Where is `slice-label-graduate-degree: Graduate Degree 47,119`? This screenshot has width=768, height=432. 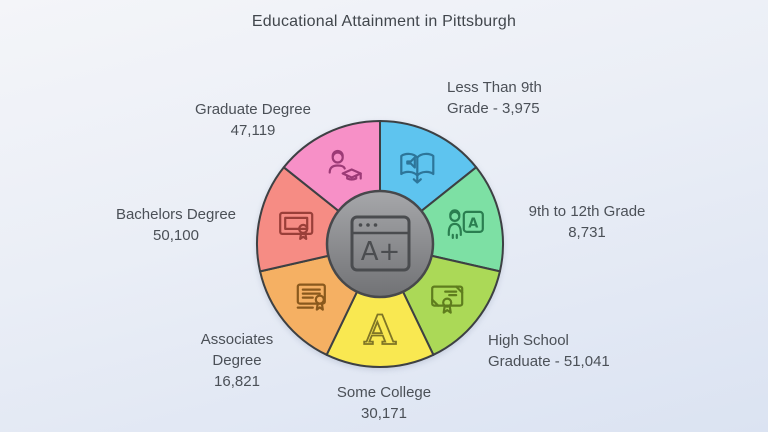
slice-label-graduate-degree: Graduate Degree 47,119 is located at coordinates (253, 120).